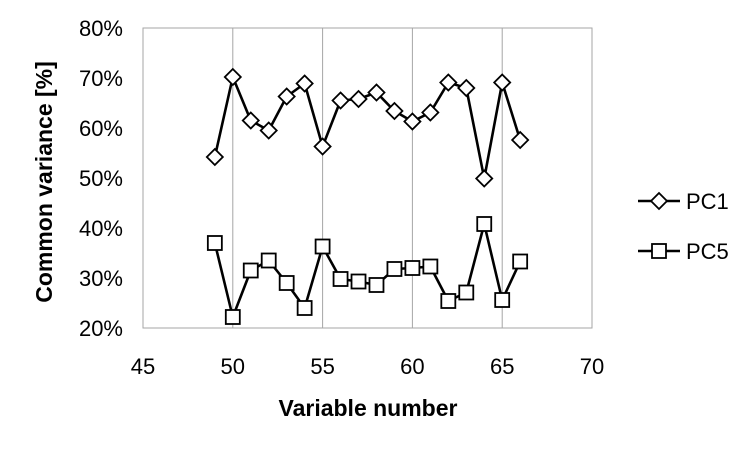  I want to click on y-axis-ticks: 20% 30% 40% 50% 60% 70% 80%, so click(101, 178).